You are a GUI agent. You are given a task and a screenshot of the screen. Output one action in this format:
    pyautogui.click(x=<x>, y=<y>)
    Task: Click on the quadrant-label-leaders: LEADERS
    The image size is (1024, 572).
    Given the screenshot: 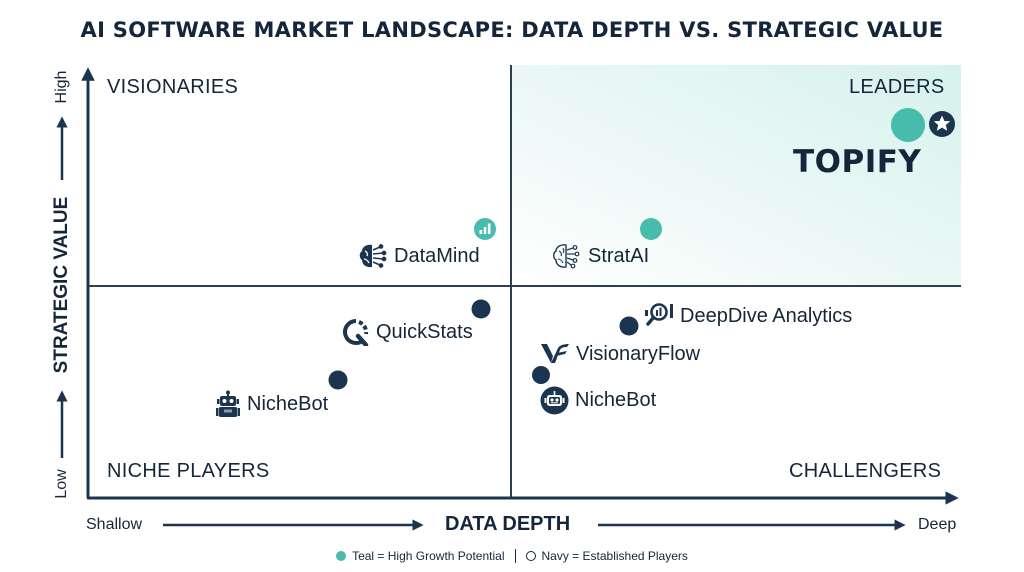 What is the action you would take?
    pyautogui.click(x=897, y=87)
    